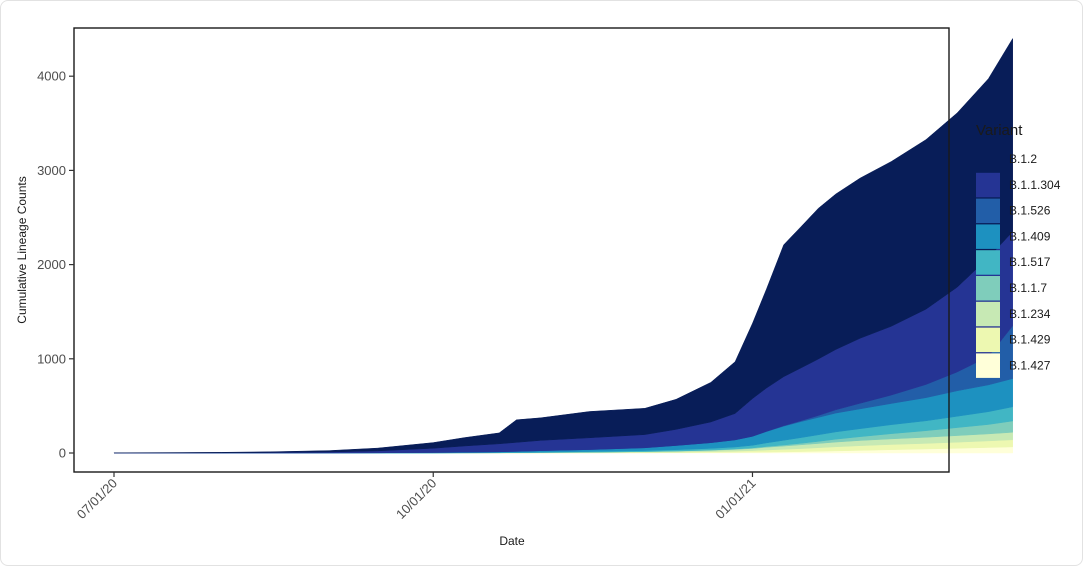  Describe the element at coordinates (62, 453) in the screenshot. I see `y-tick-label: 0` at that location.